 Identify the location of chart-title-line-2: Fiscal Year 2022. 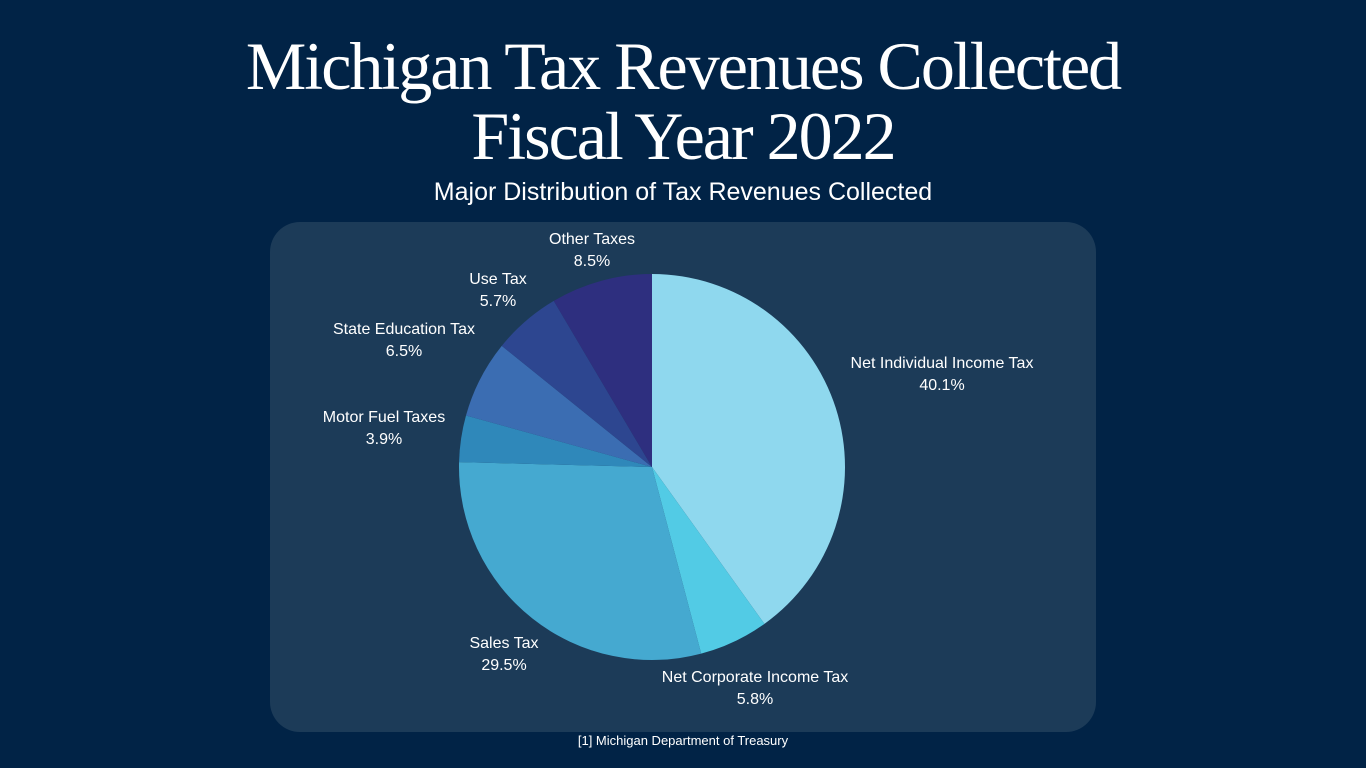
(683, 136).